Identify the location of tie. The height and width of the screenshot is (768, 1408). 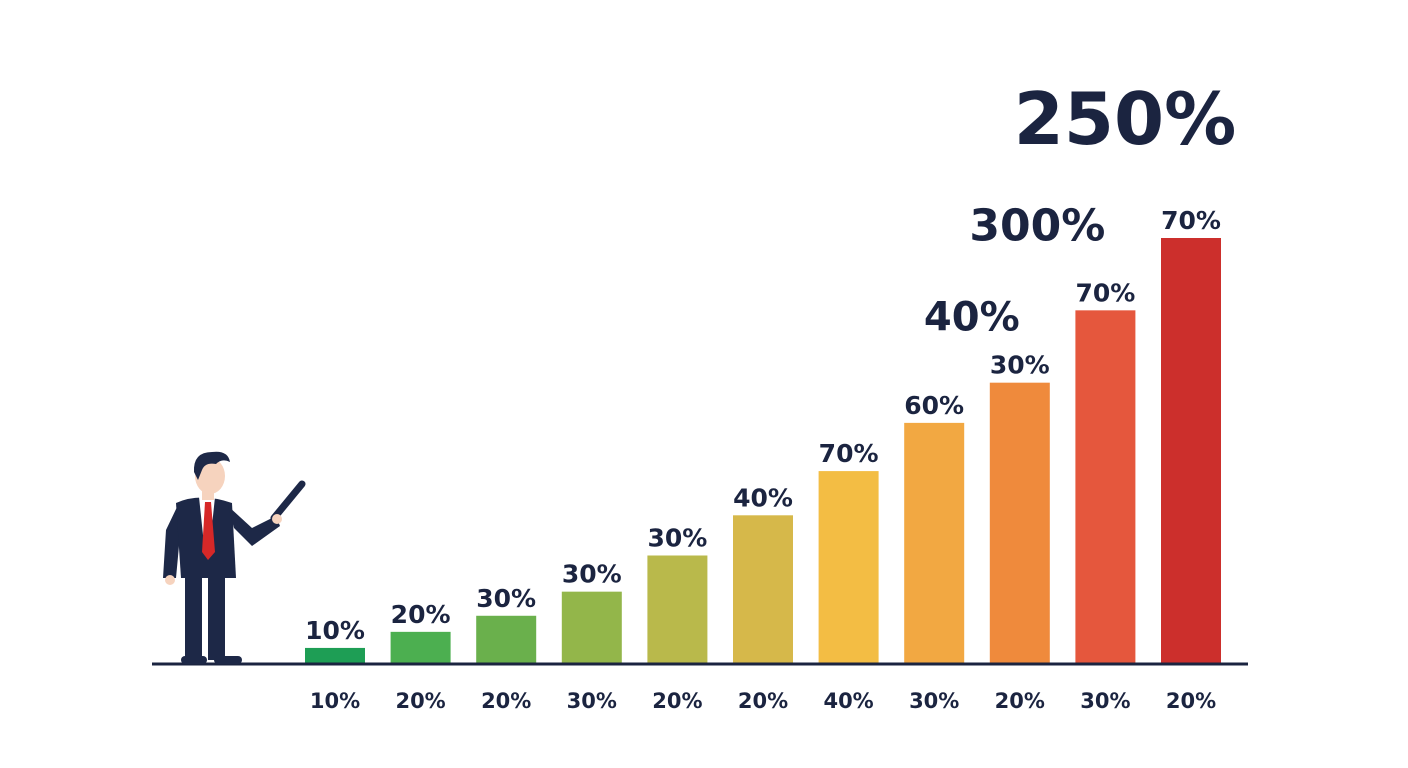
(208, 531).